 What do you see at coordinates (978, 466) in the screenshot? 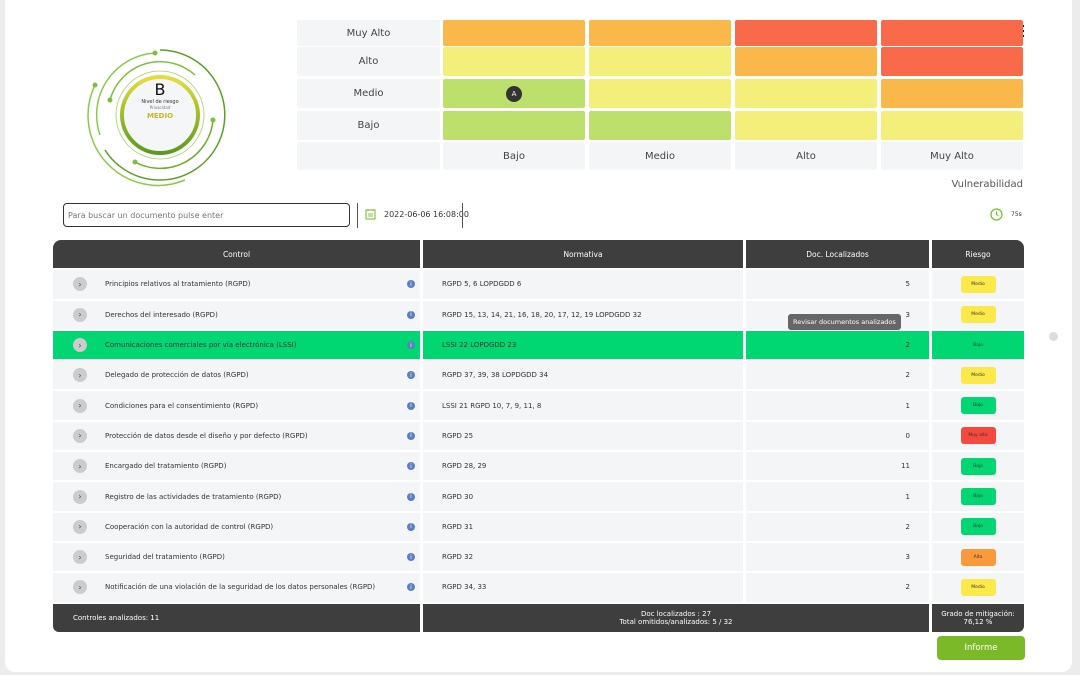
I see `risk-cell: Bajo` at bounding box center [978, 466].